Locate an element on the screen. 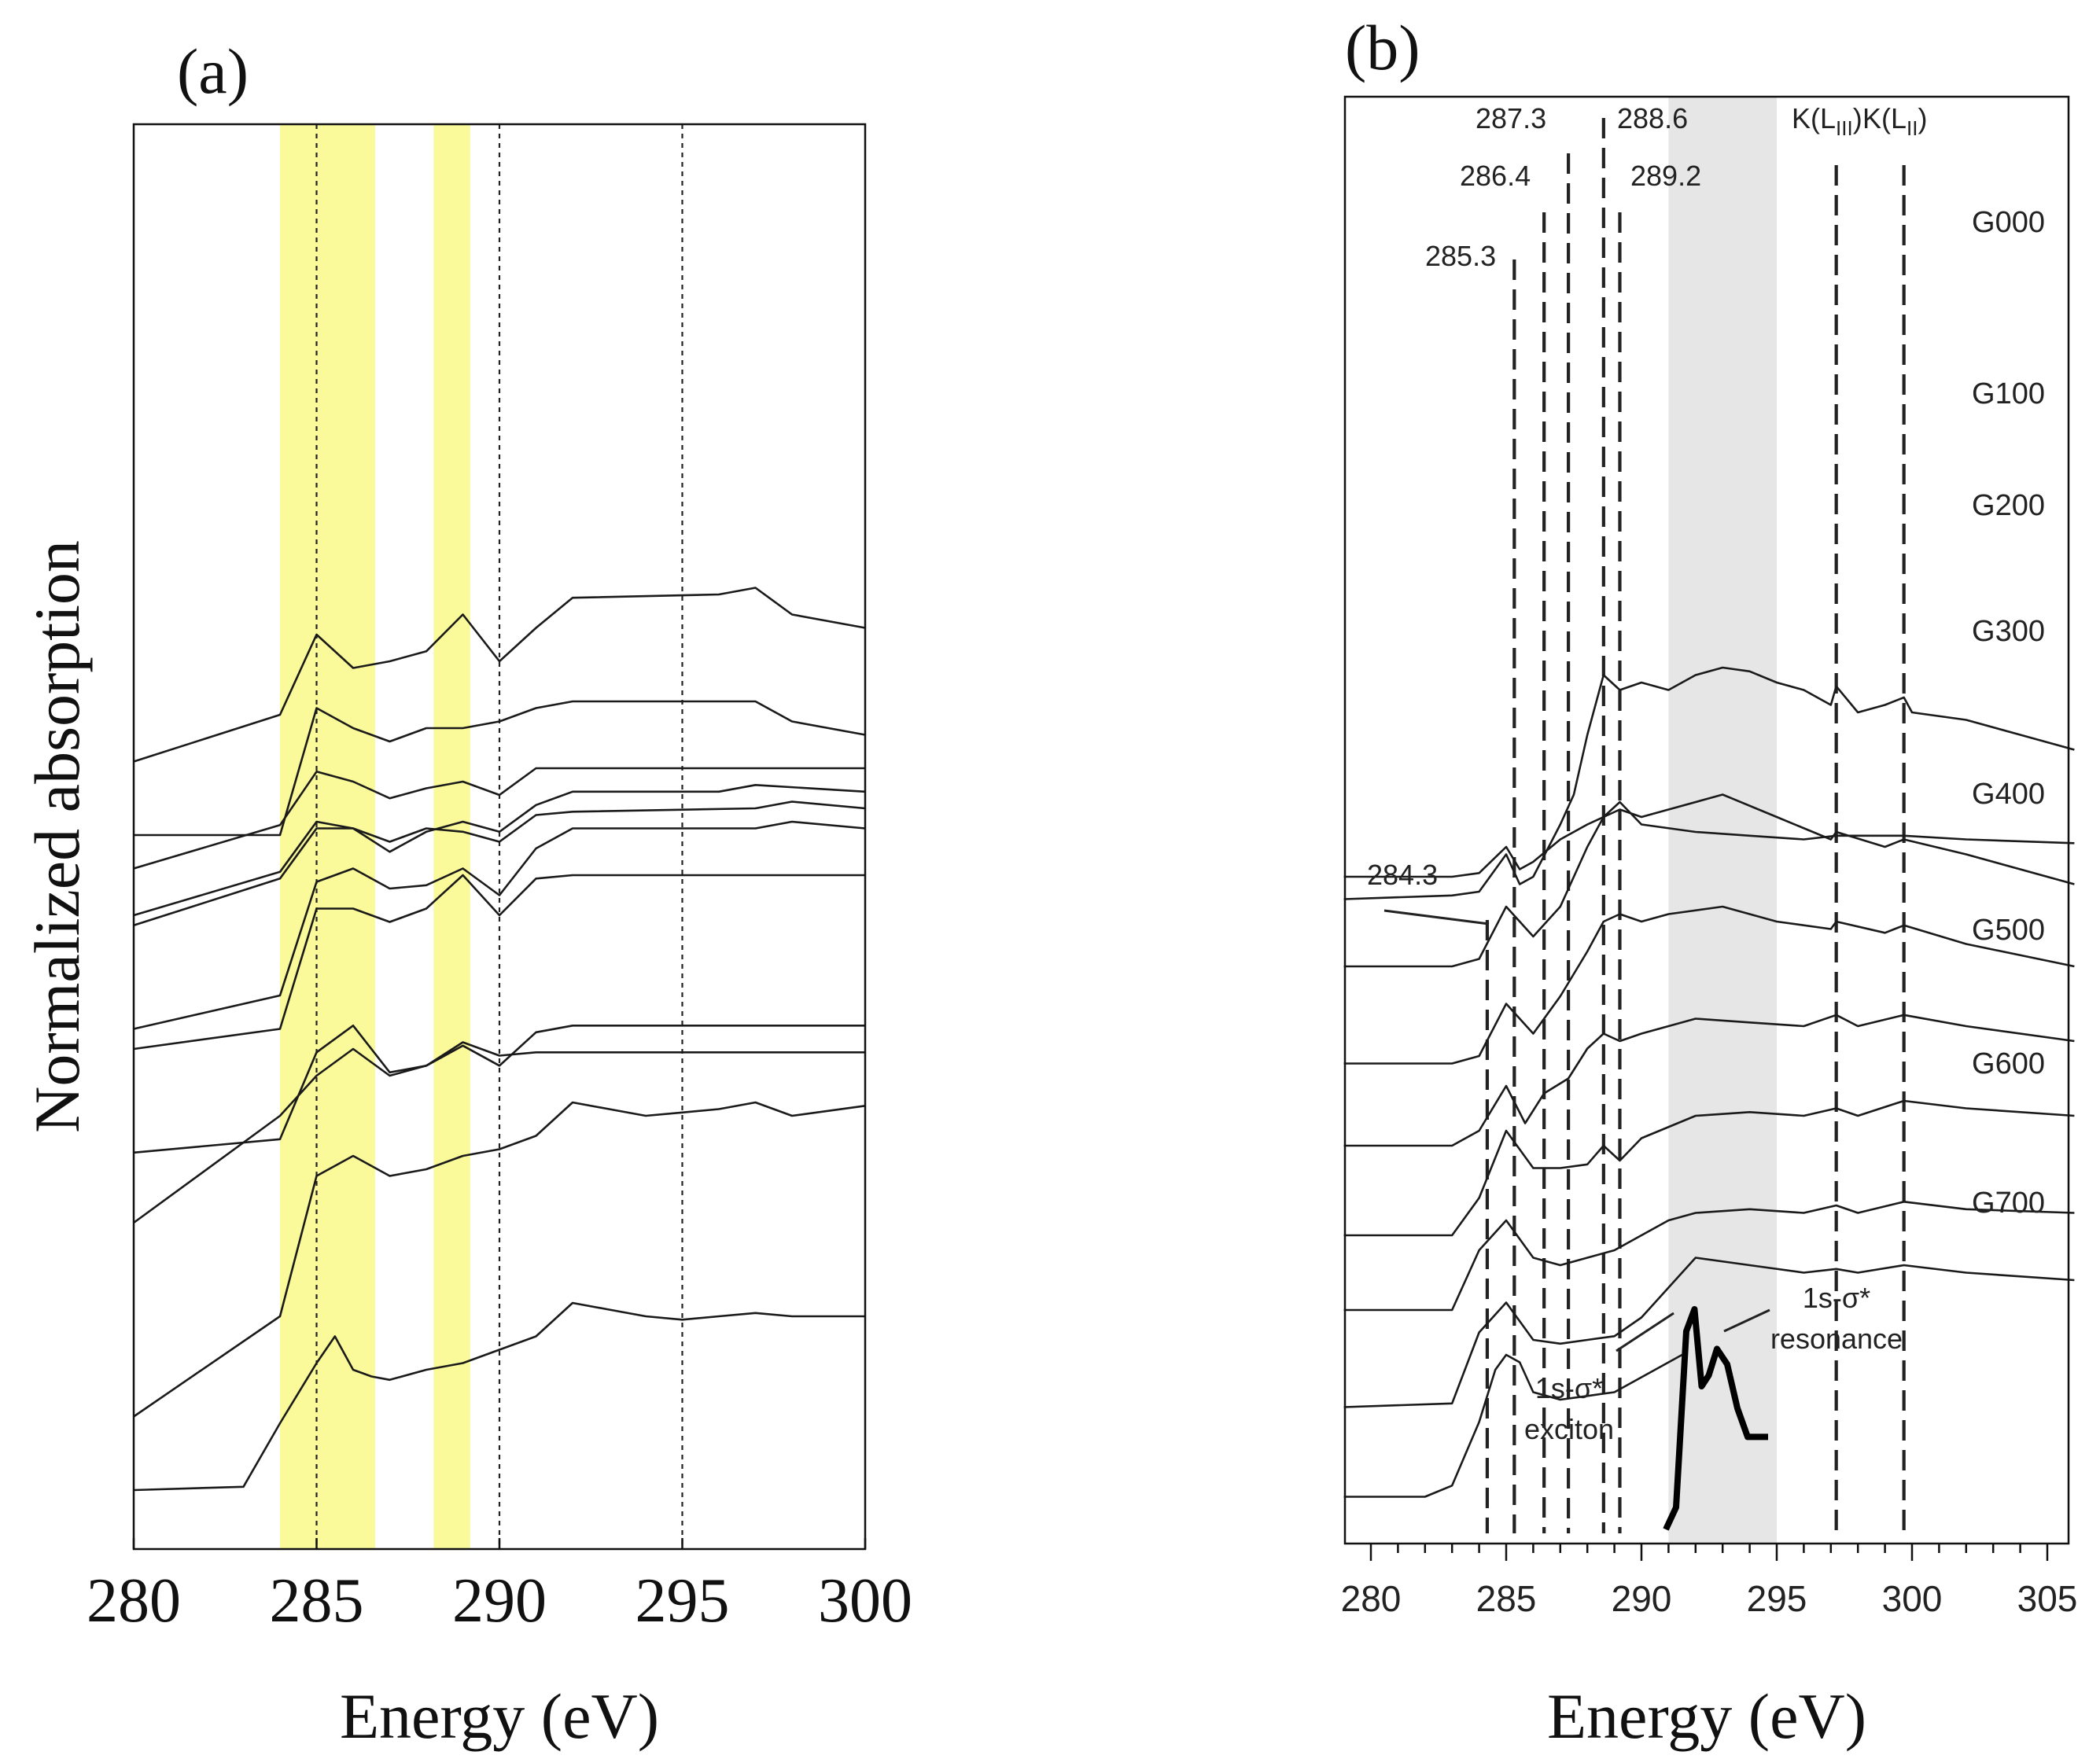 This screenshot has height=1759, width=2100. resonance-label-line1: 1s-σ* is located at coordinates (1836, 1298).